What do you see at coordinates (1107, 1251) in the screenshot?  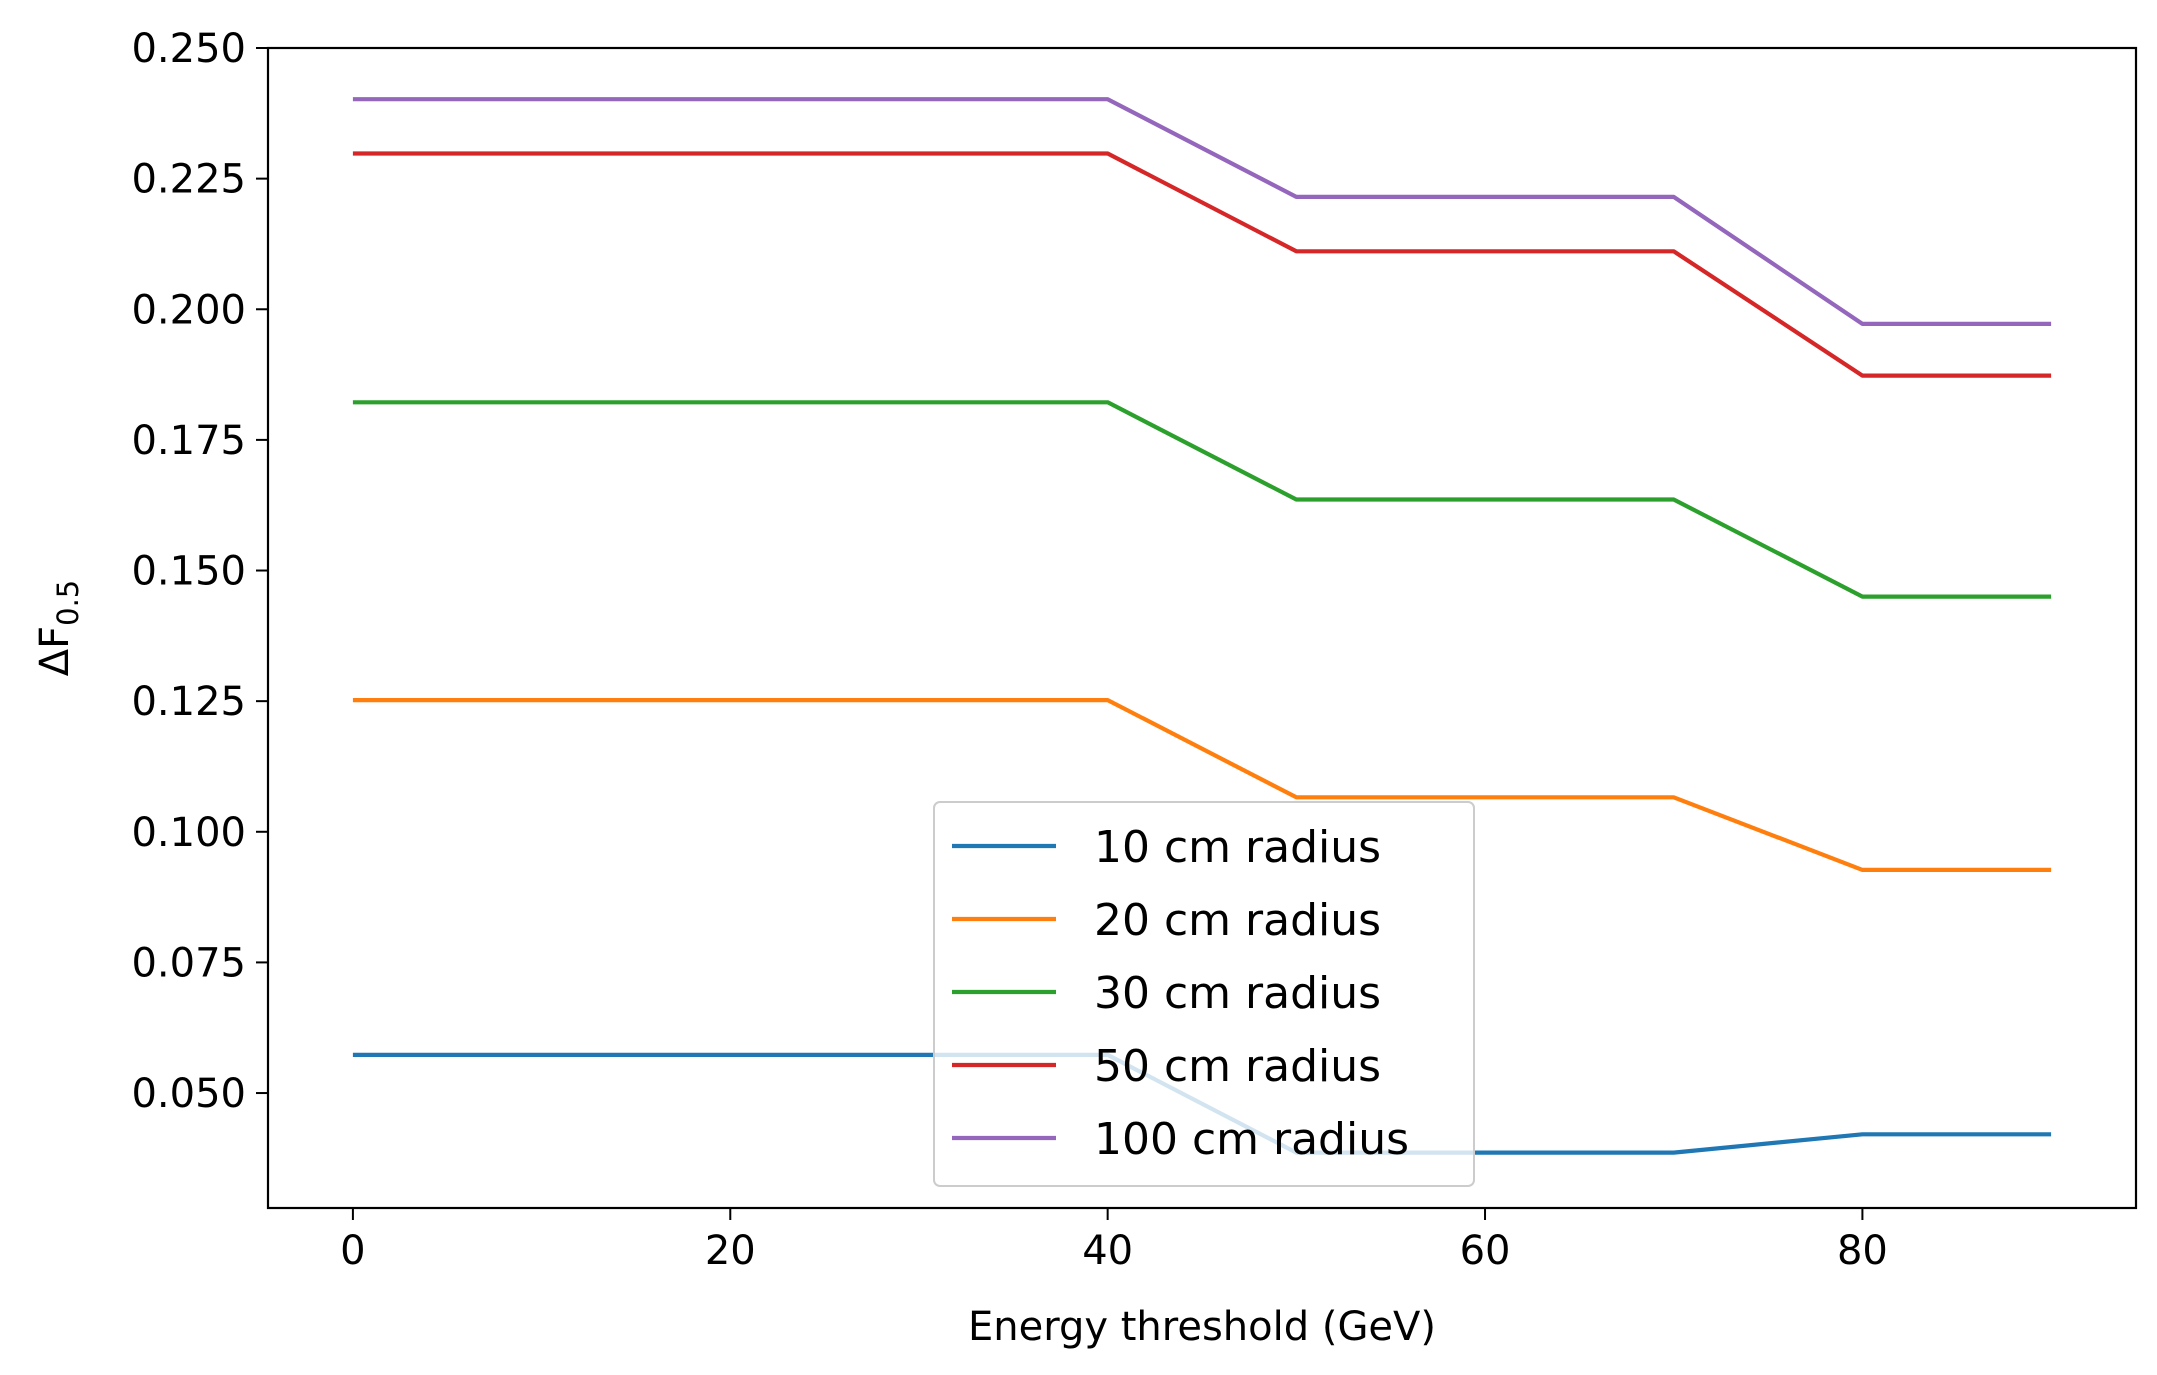 I see `x-tick-label: 40` at bounding box center [1107, 1251].